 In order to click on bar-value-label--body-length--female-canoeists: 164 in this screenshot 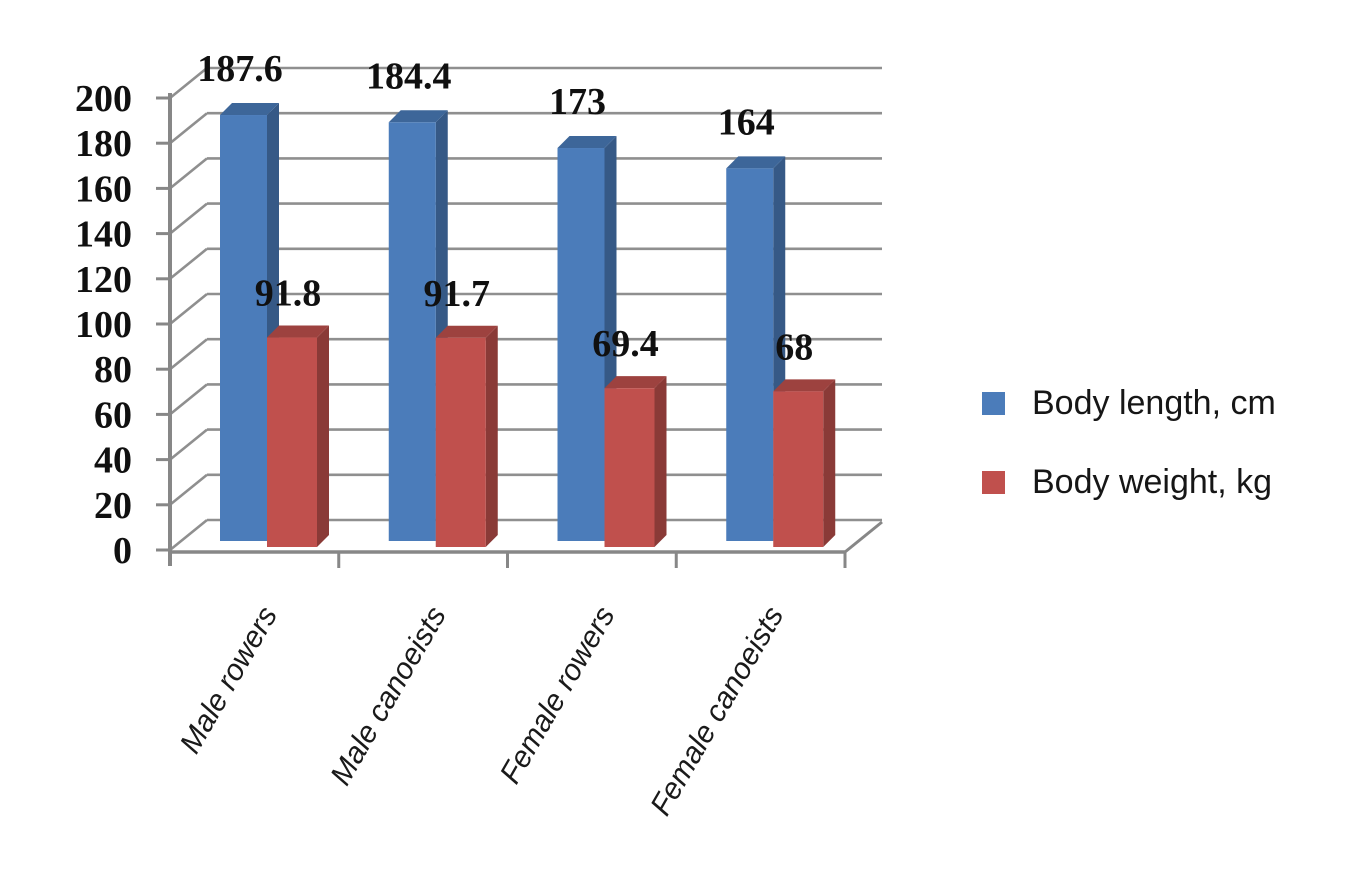, I will do `click(746, 122)`.